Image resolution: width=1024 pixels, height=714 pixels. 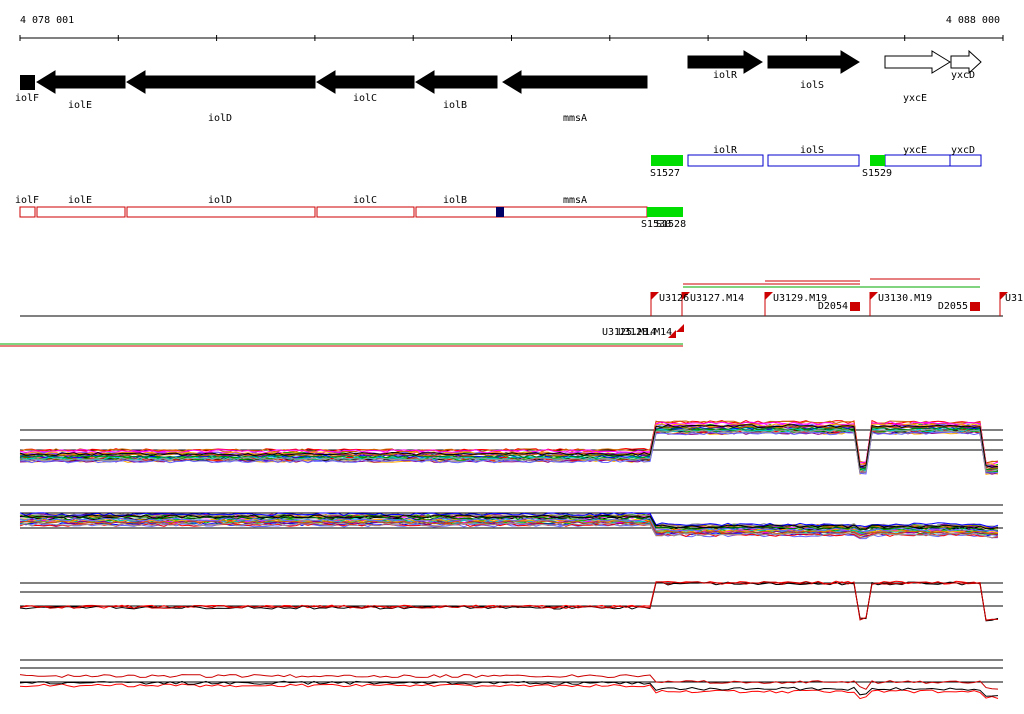 What do you see at coordinates (27, 82) in the screenshot?
I see `gene-box` at bounding box center [27, 82].